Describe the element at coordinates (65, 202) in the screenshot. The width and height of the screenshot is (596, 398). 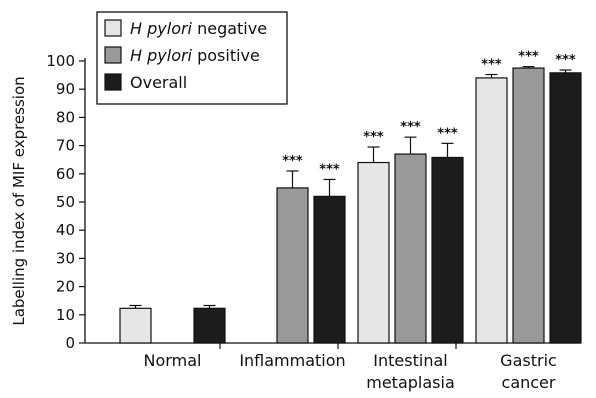
I see `y-tick-label: 50` at that location.